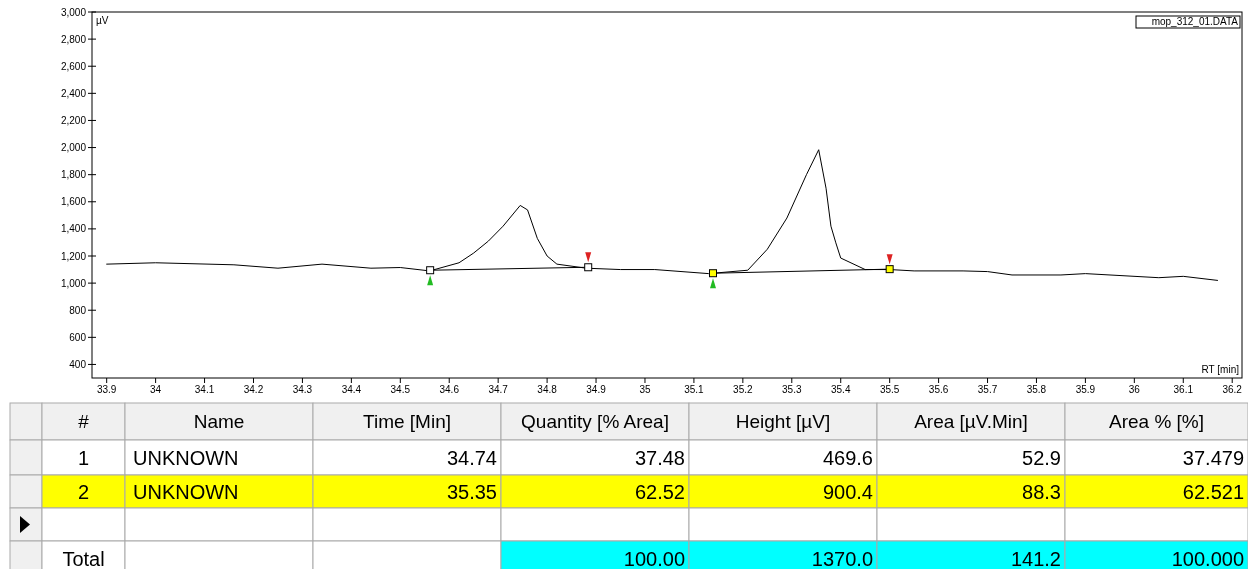 This screenshot has width=1248, height=569. What do you see at coordinates (1036, 389) in the screenshot?
I see `x-tick-label: 35.8` at bounding box center [1036, 389].